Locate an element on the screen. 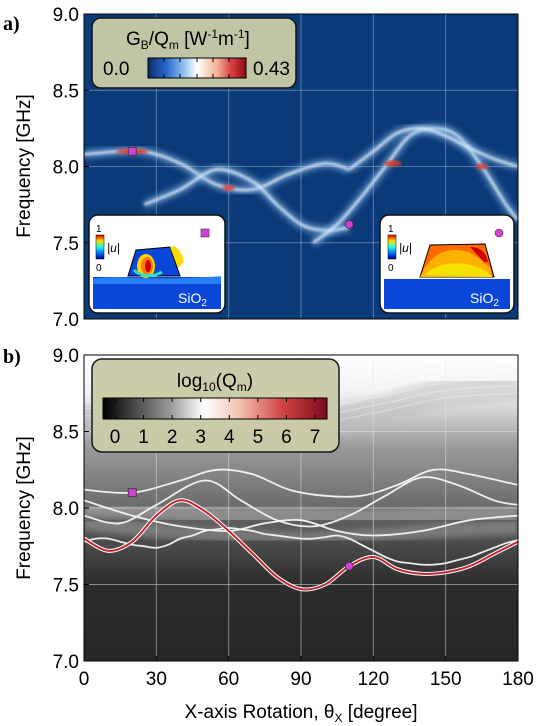  inset-left-scale-max: 1 is located at coordinates (99, 229).